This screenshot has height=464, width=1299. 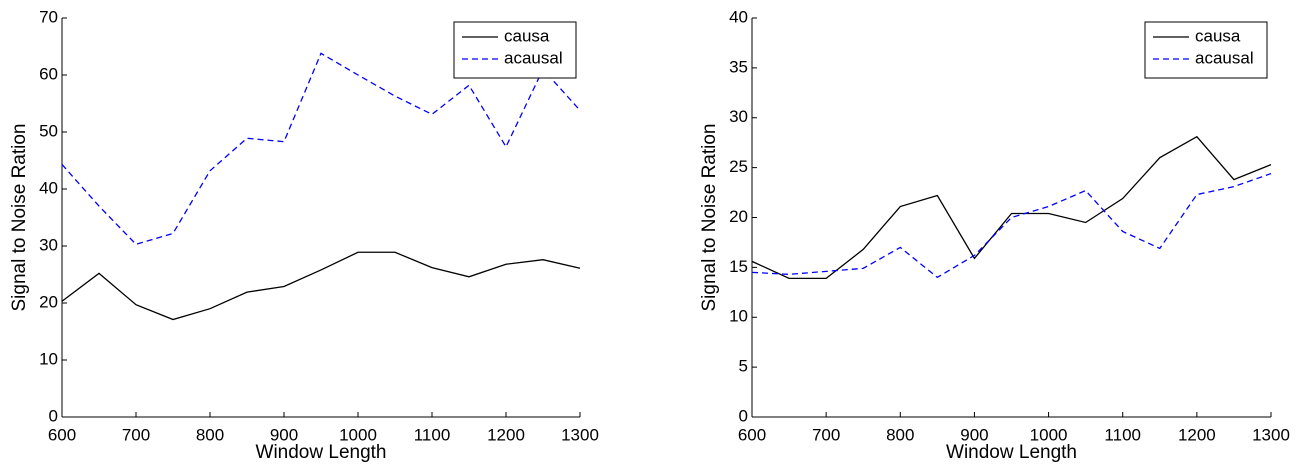 What do you see at coordinates (738, 266) in the screenshot?
I see `y-tick-label: 15` at bounding box center [738, 266].